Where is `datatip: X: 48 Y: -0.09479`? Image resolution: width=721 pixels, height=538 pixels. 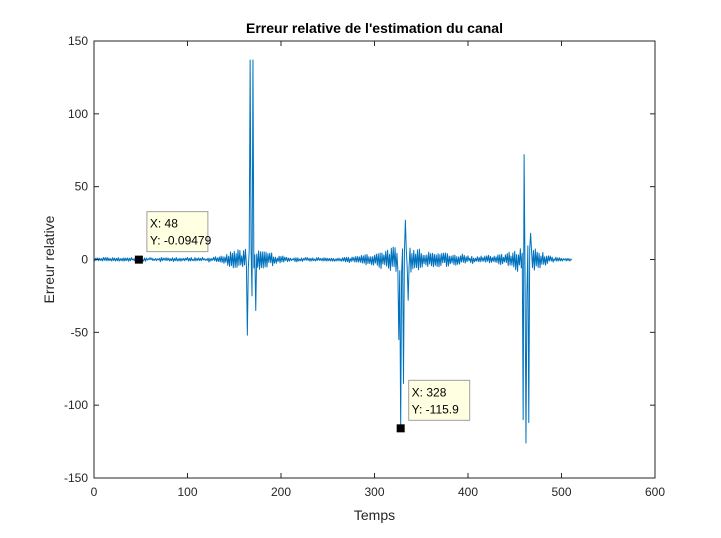 datatip: X: 48 Y: -0.09479 is located at coordinates (173, 237).